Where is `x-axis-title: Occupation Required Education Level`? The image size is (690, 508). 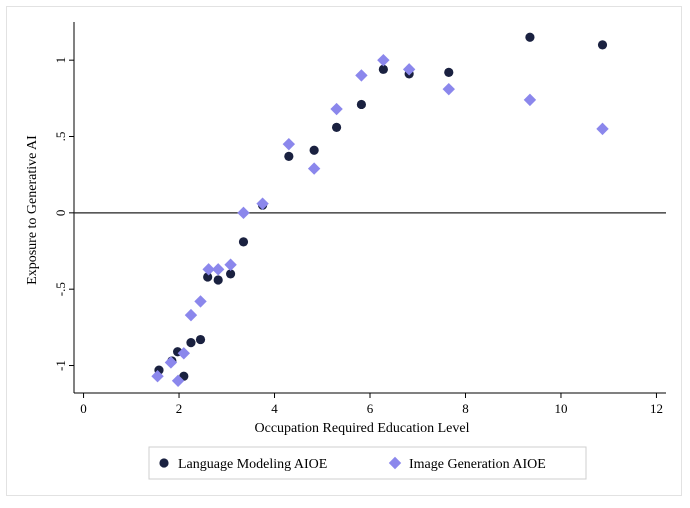
x-axis-title: Occupation Required Education Level is located at coordinates (362, 428).